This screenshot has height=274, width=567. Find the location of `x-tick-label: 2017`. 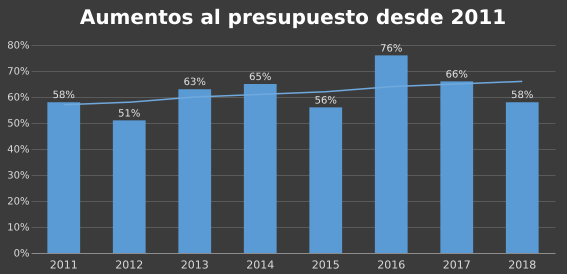

x-tick-label: 2017 is located at coordinates (456, 265).